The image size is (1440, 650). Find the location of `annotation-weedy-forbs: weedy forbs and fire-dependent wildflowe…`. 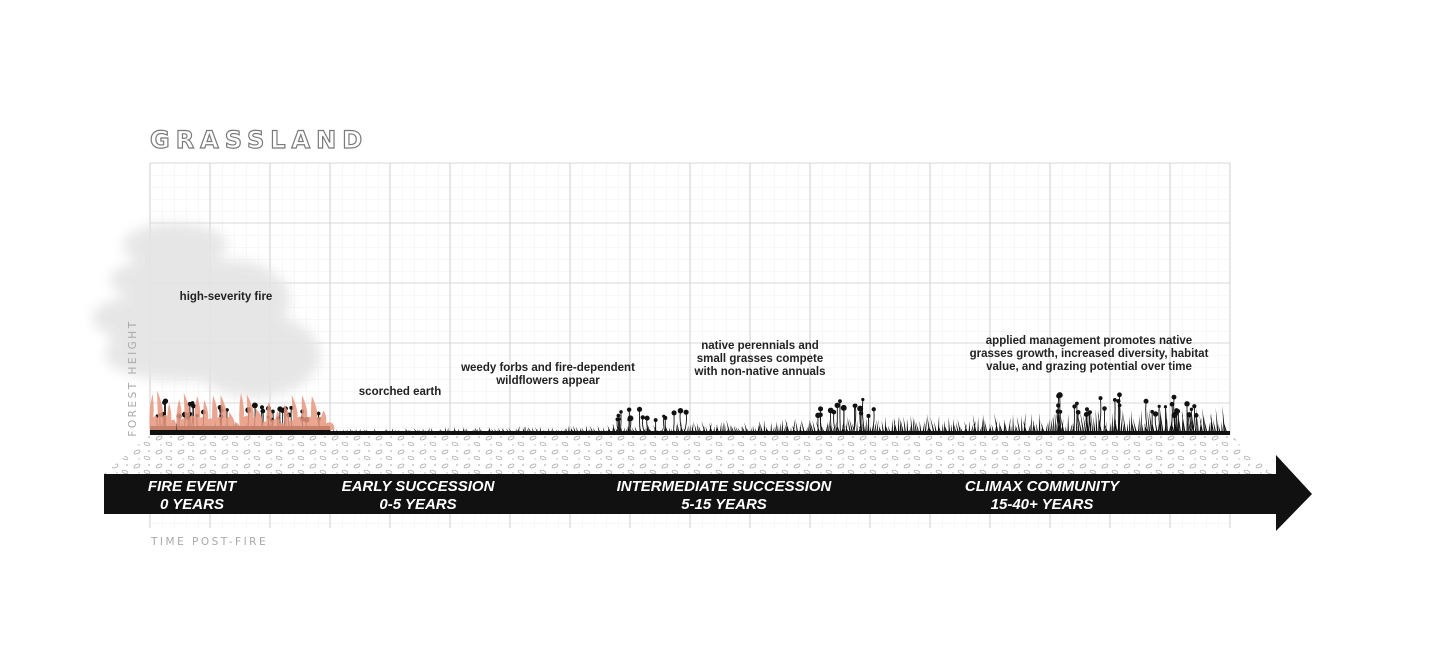

annotation-weedy-forbs: weedy forbs and fire-dependent wildflowe… is located at coordinates (548, 374).